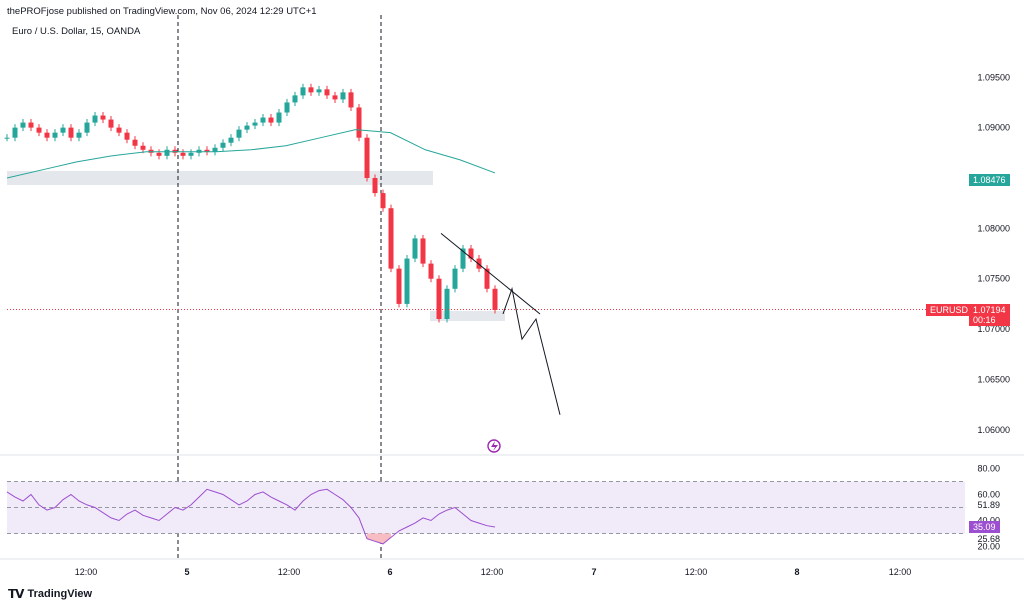  What do you see at coordinates (993, 128) in the screenshot?
I see `y-tick: 1.09000` at bounding box center [993, 128].